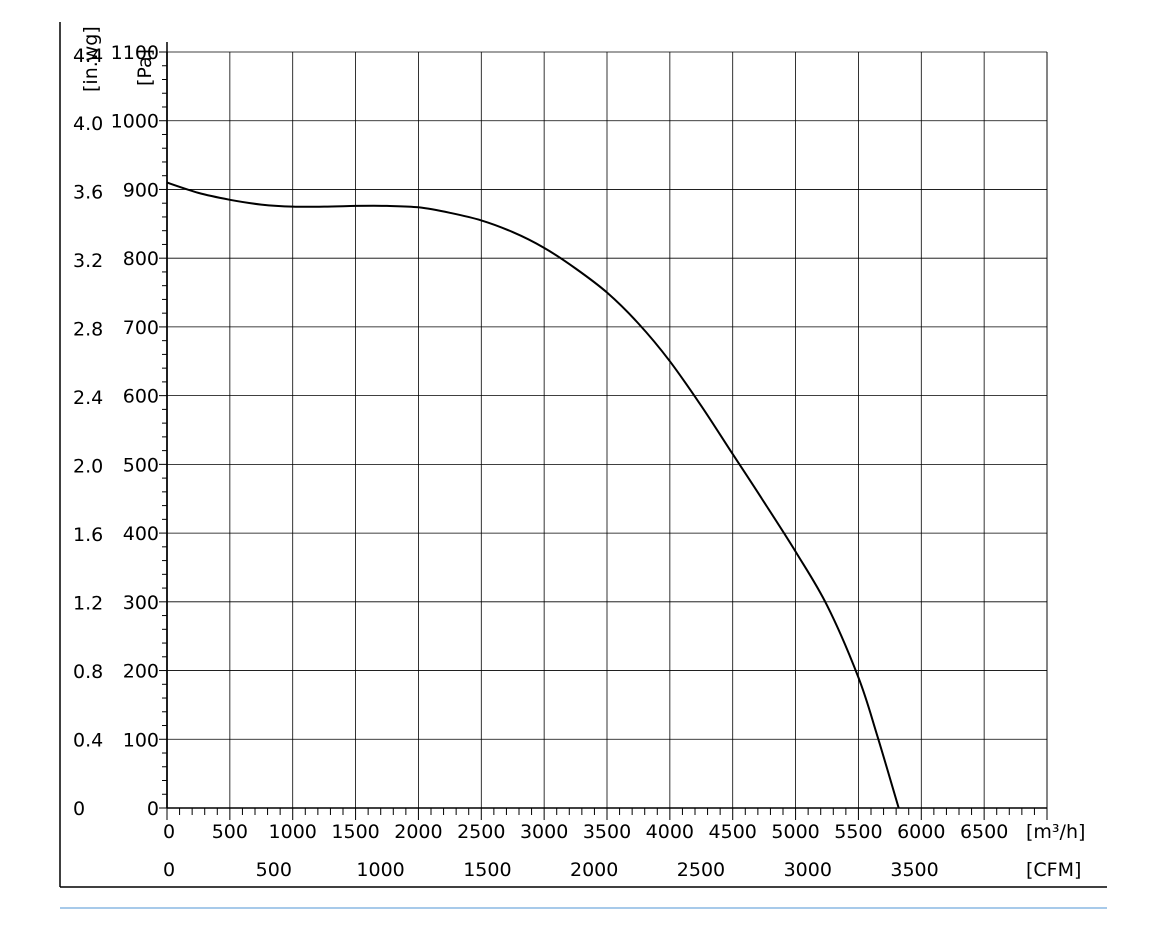 Image resolution: width=1158 pixels, height=940 pixels. What do you see at coordinates (88, 535) in the screenshot?
I see `y-tick-label-inwg: 1.6` at bounding box center [88, 535].